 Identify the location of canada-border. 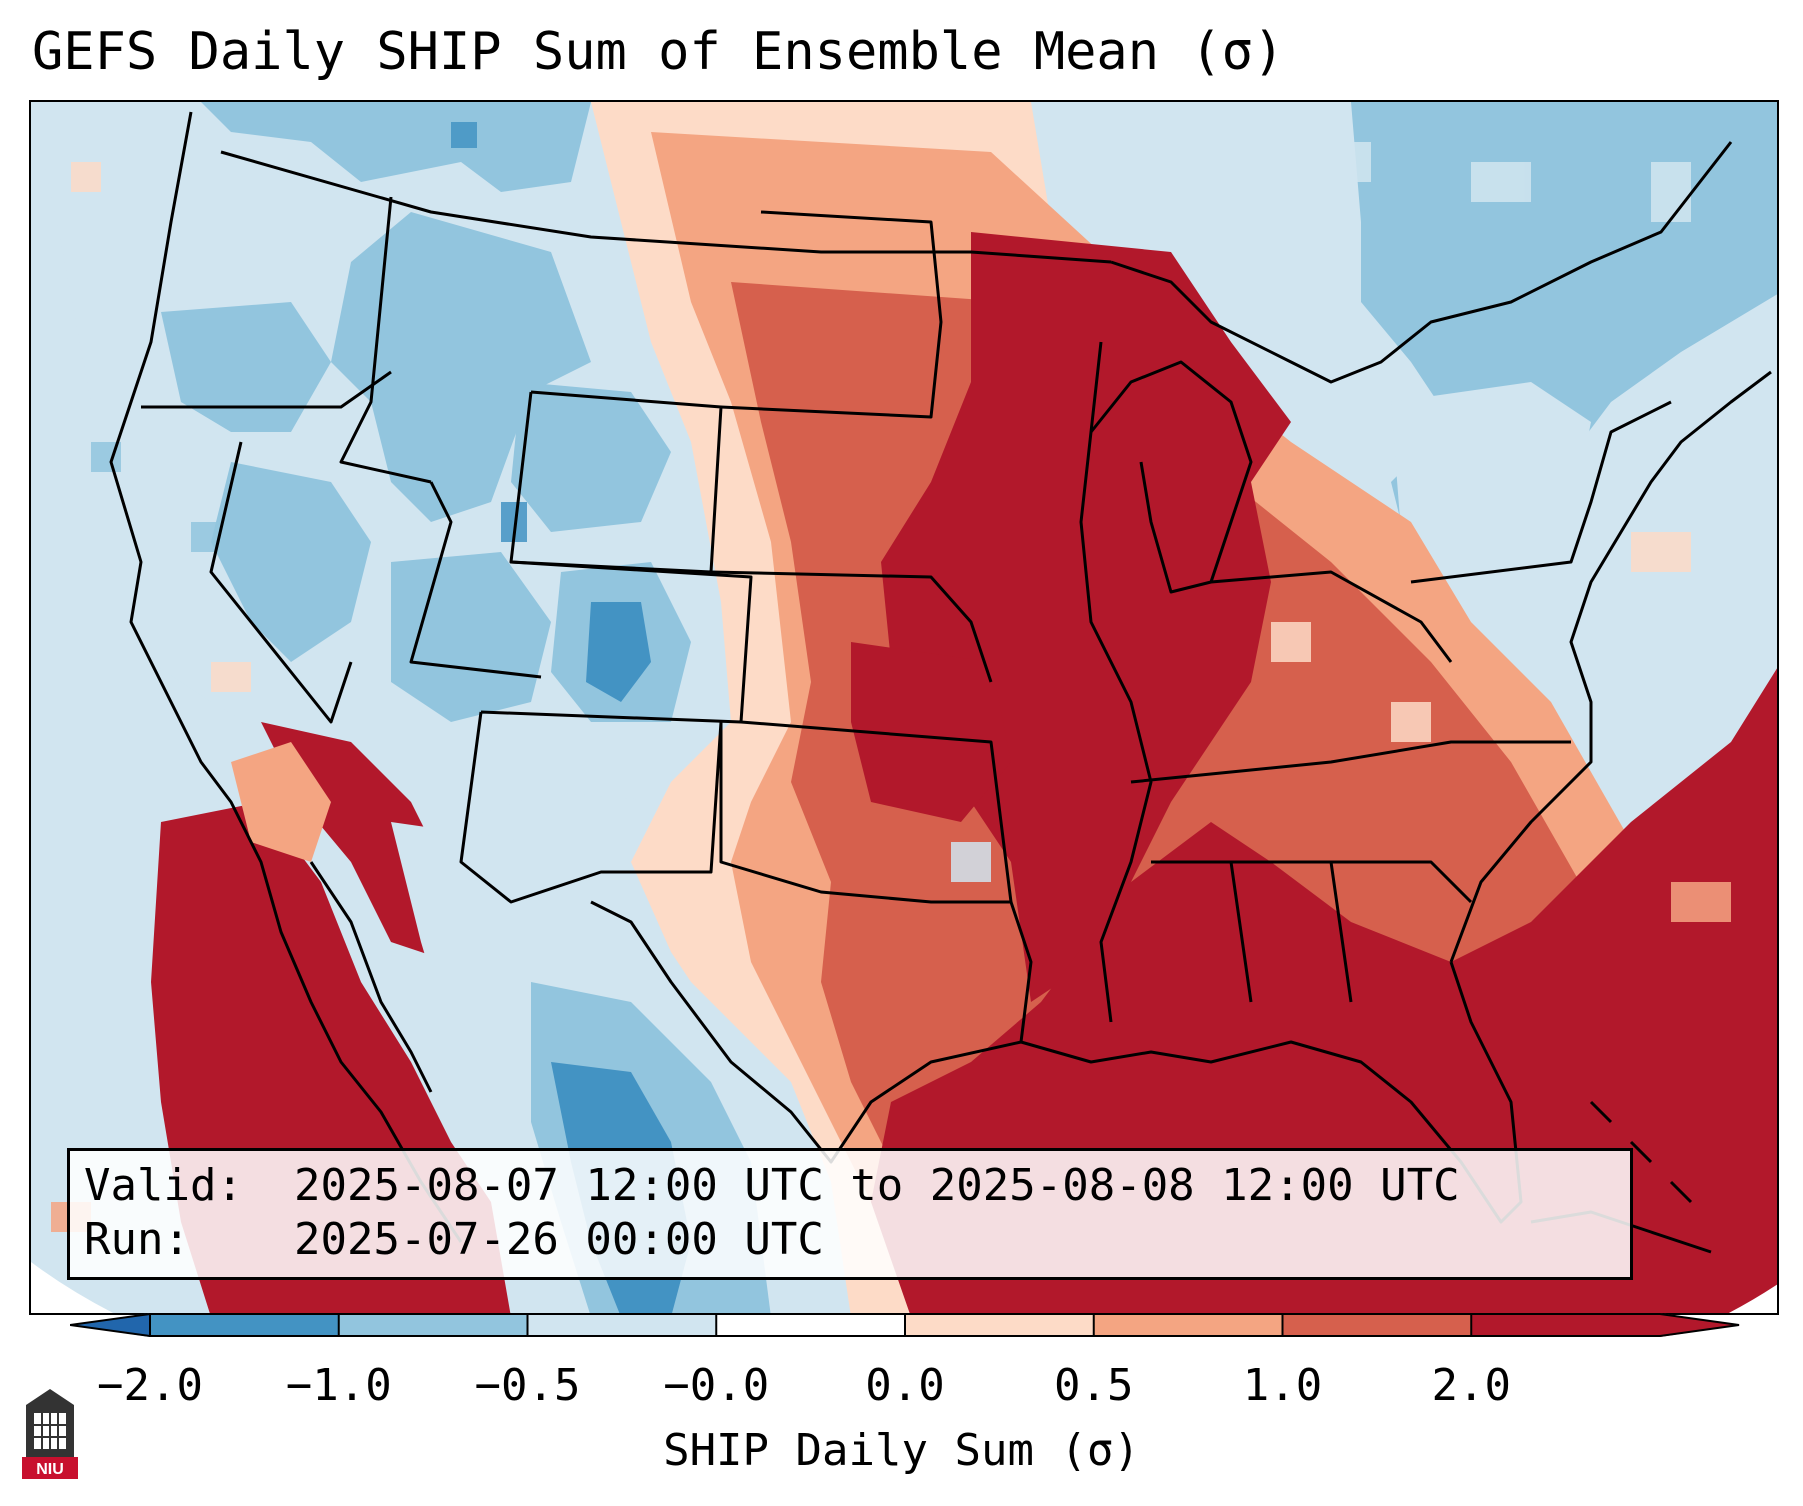
(666, 207).